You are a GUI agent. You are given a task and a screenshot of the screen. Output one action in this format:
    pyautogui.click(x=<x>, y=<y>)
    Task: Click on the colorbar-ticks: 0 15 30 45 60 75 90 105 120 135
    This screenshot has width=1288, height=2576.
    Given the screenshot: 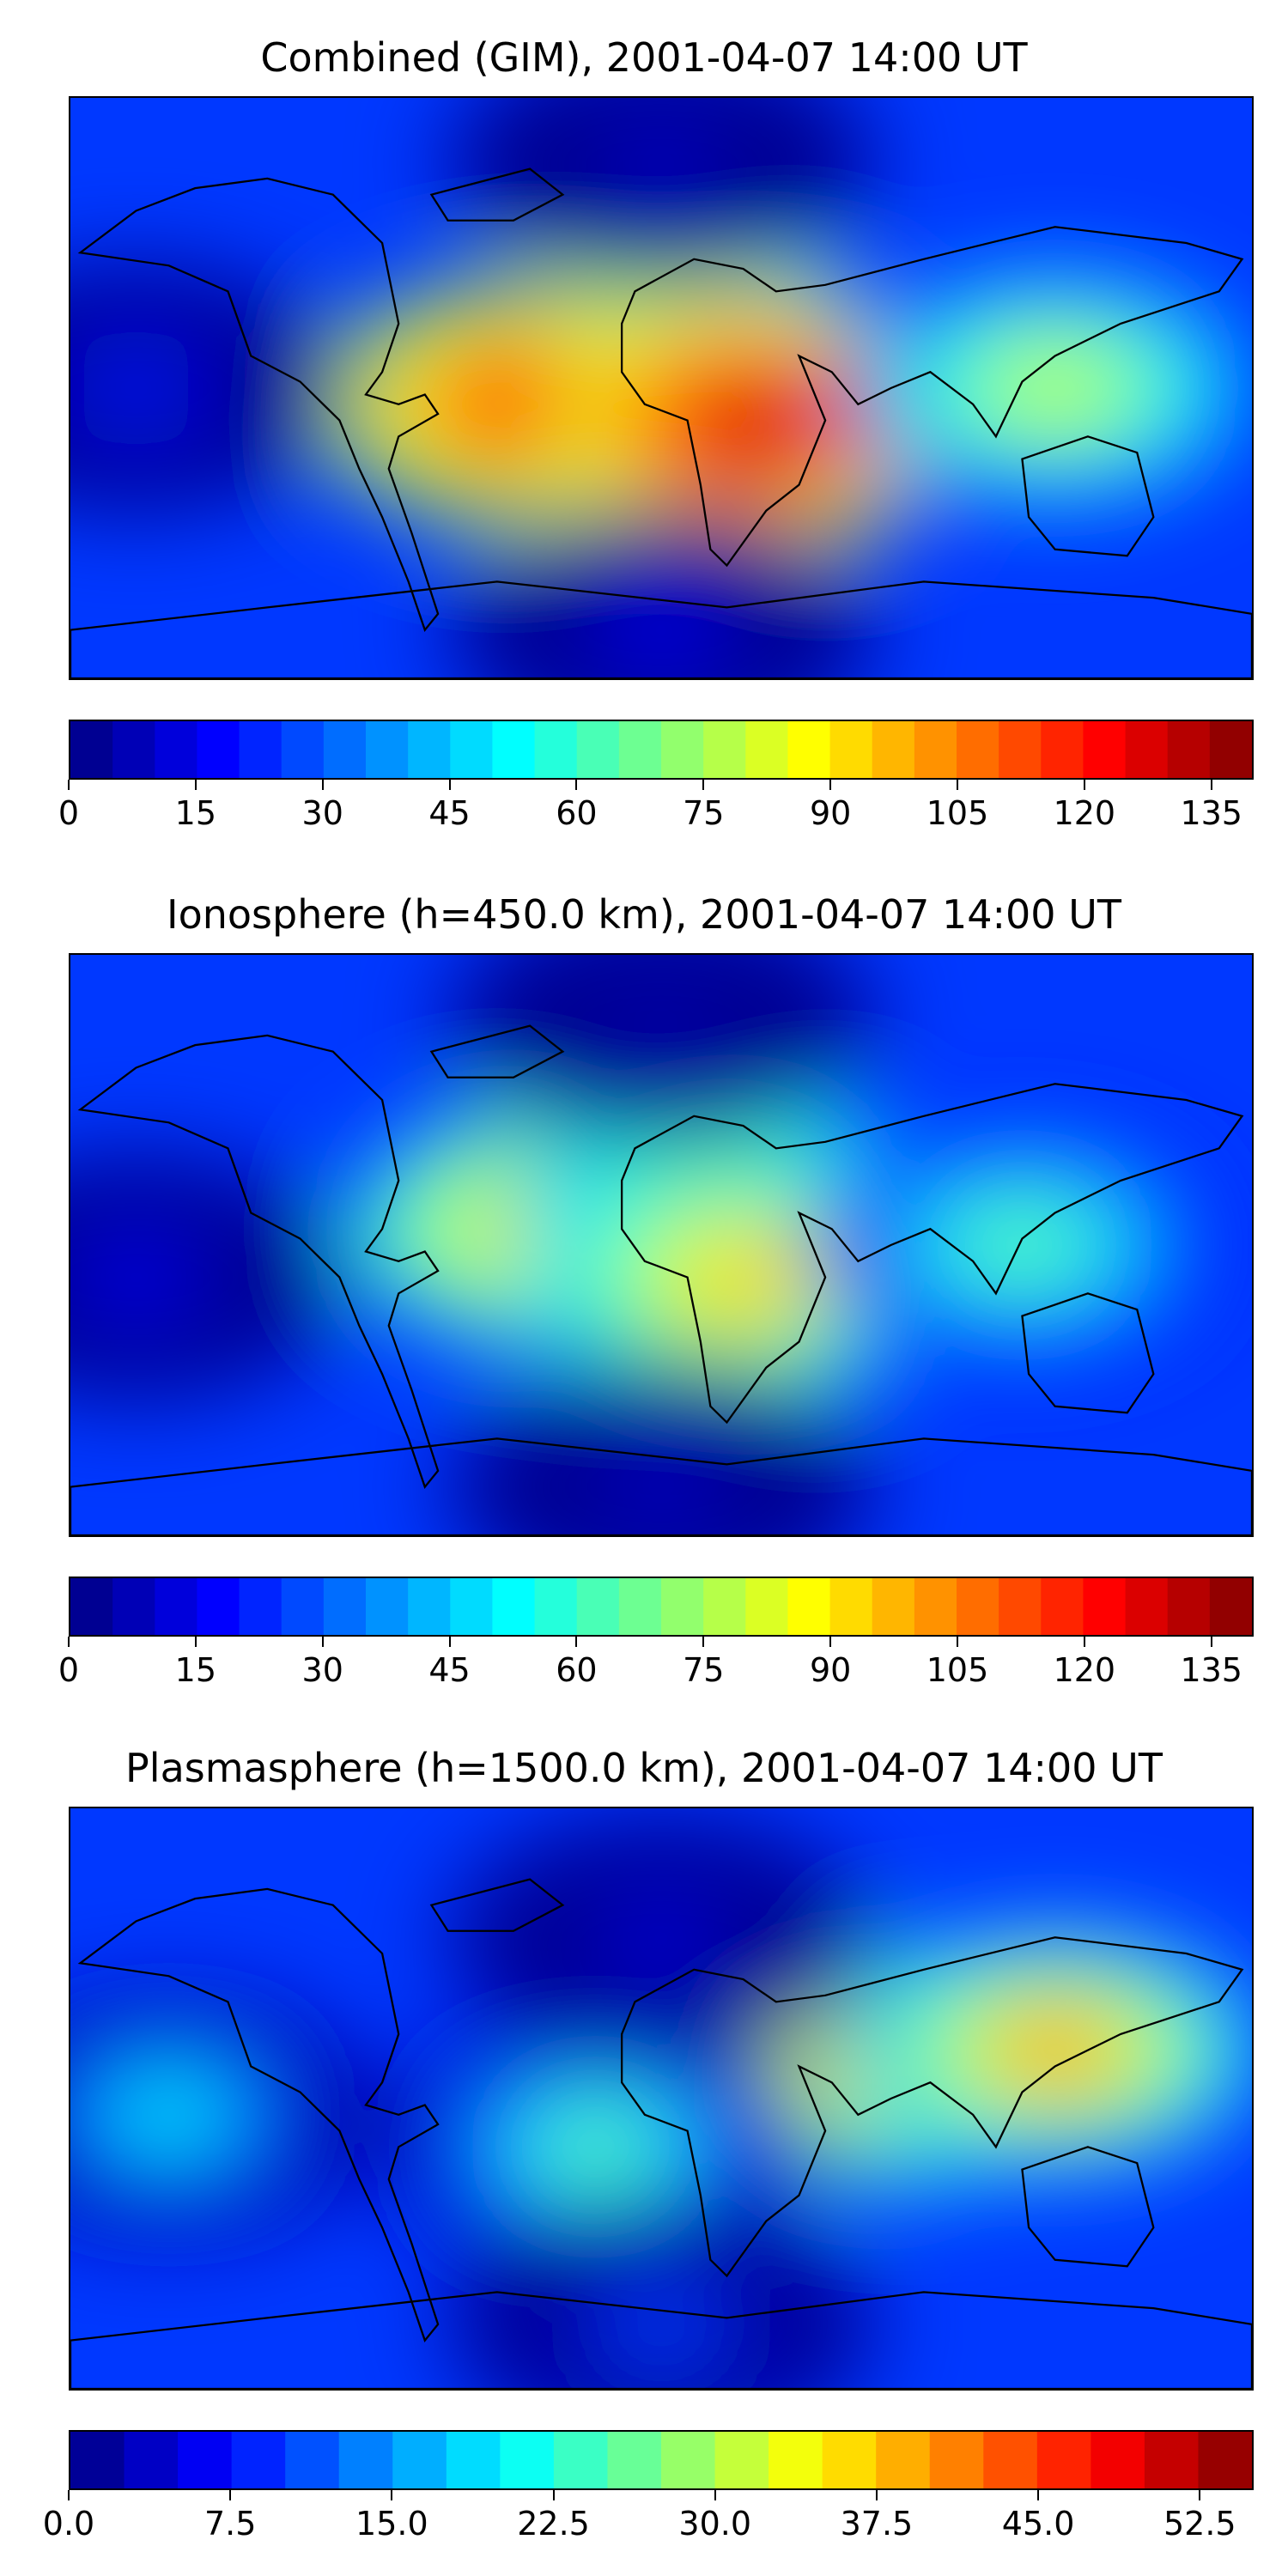 What is the action you would take?
    pyautogui.click(x=656, y=806)
    